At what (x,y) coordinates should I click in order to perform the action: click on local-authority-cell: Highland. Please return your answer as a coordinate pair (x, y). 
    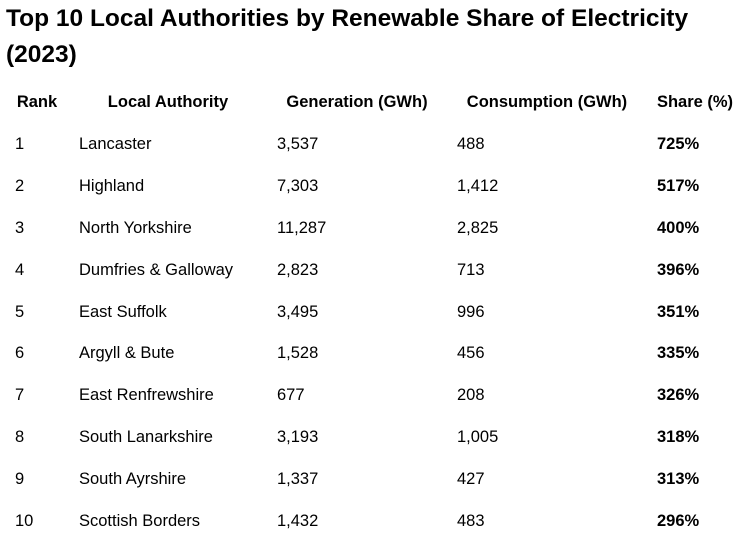
    Looking at the image, I should click on (112, 186).